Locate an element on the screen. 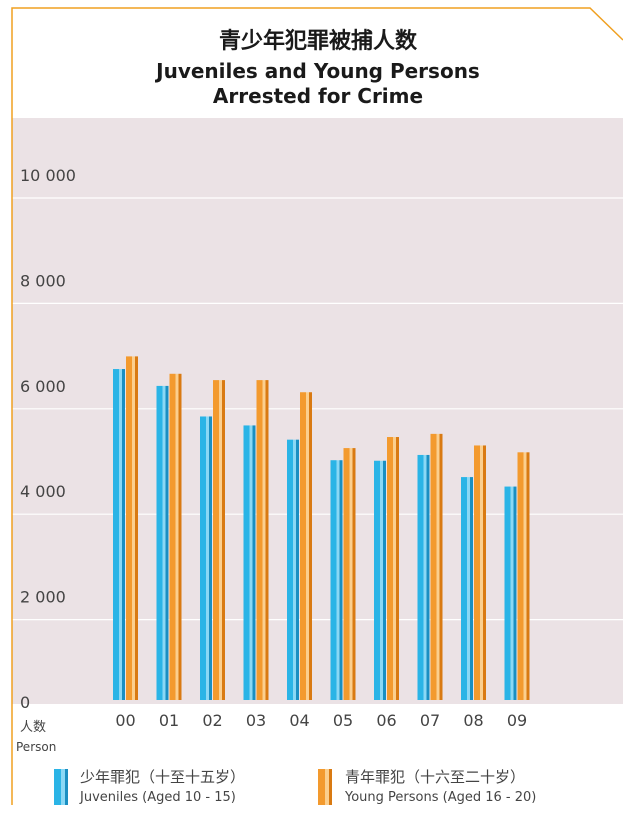 The height and width of the screenshot is (814, 623). y-tick-label: 0 is located at coordinates (25, 702).